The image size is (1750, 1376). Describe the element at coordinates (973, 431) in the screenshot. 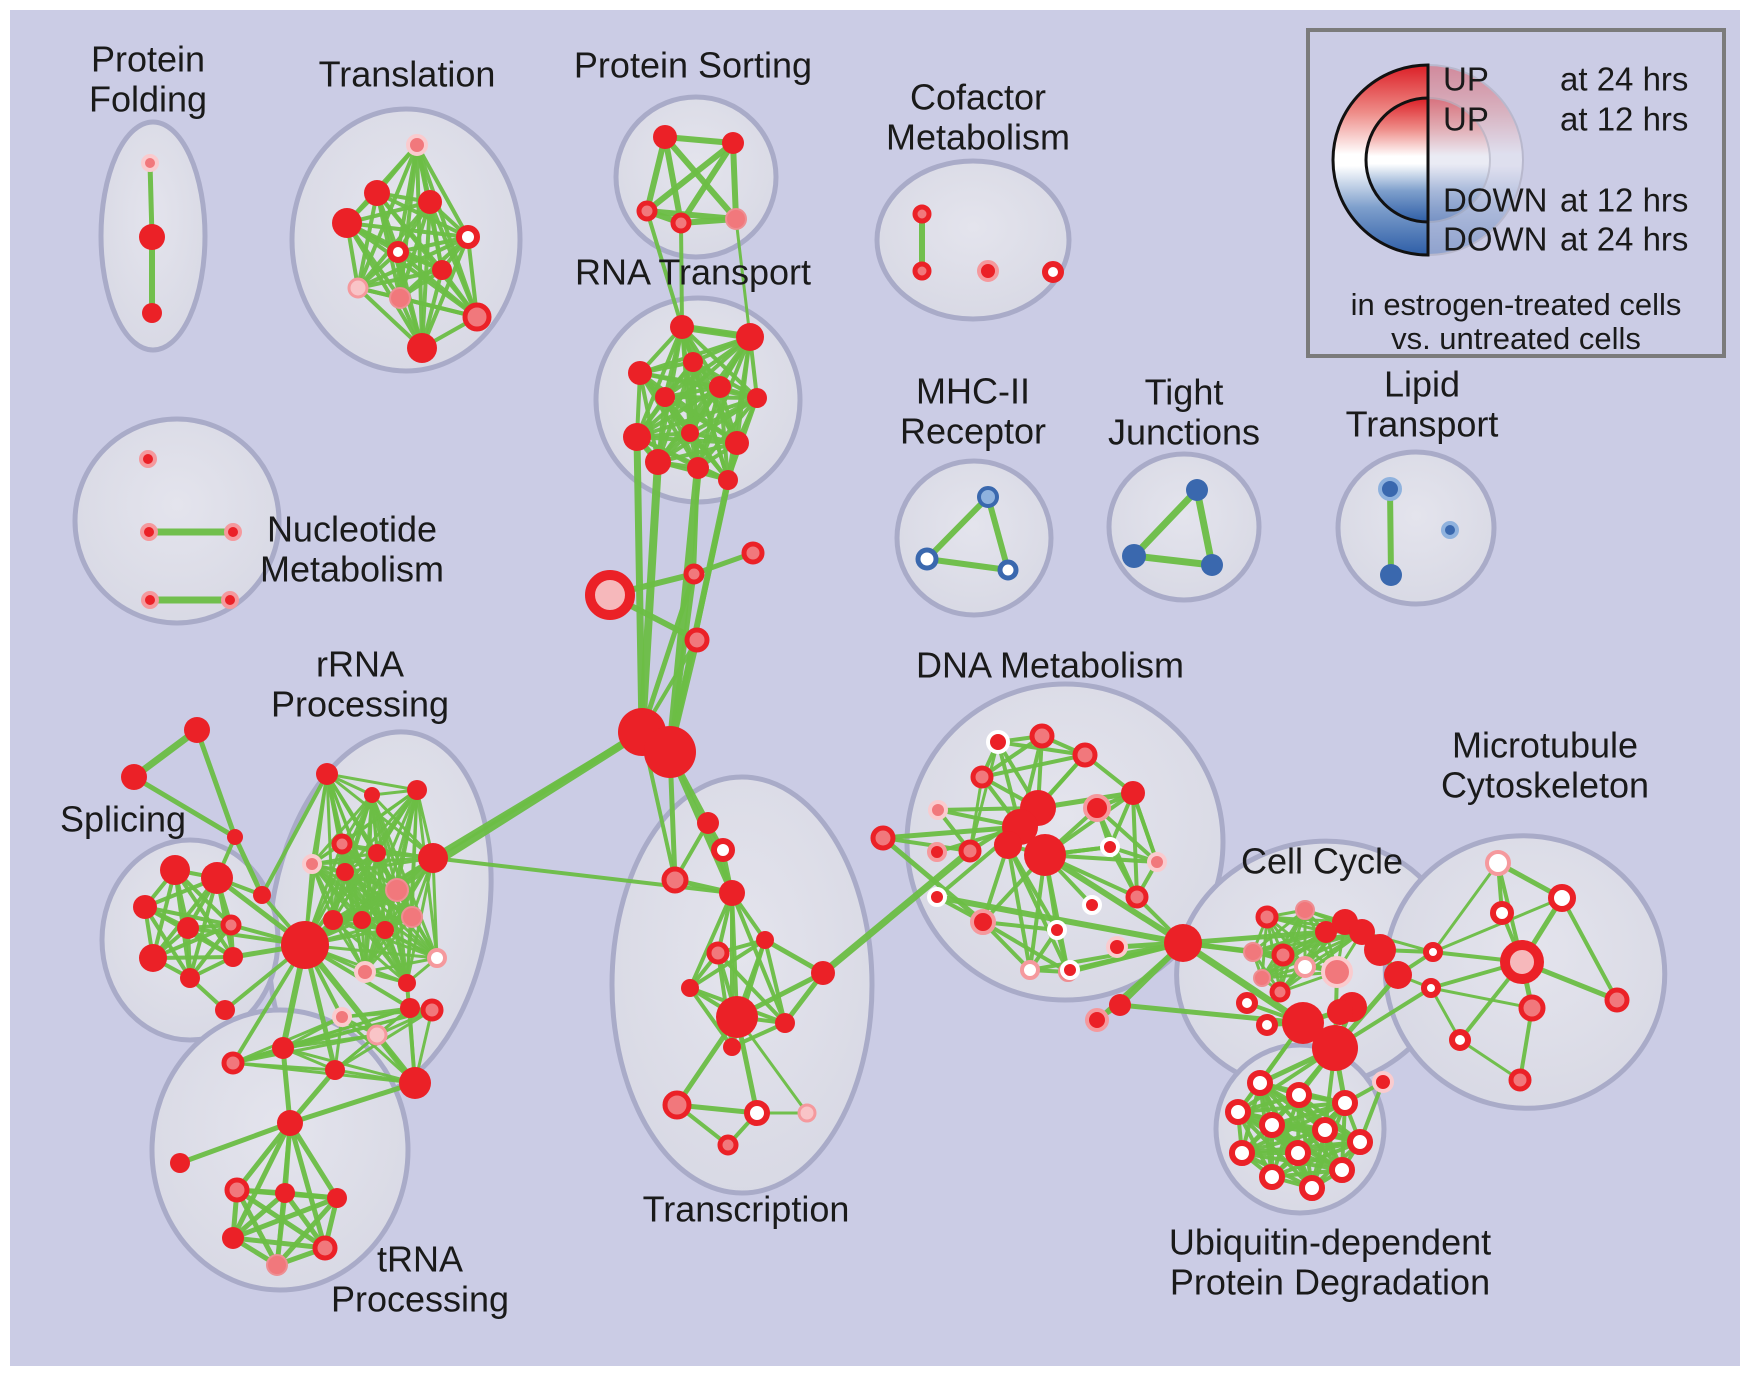

I see `cluster-label-mhc-ii-receptor: Receptor` at that location.